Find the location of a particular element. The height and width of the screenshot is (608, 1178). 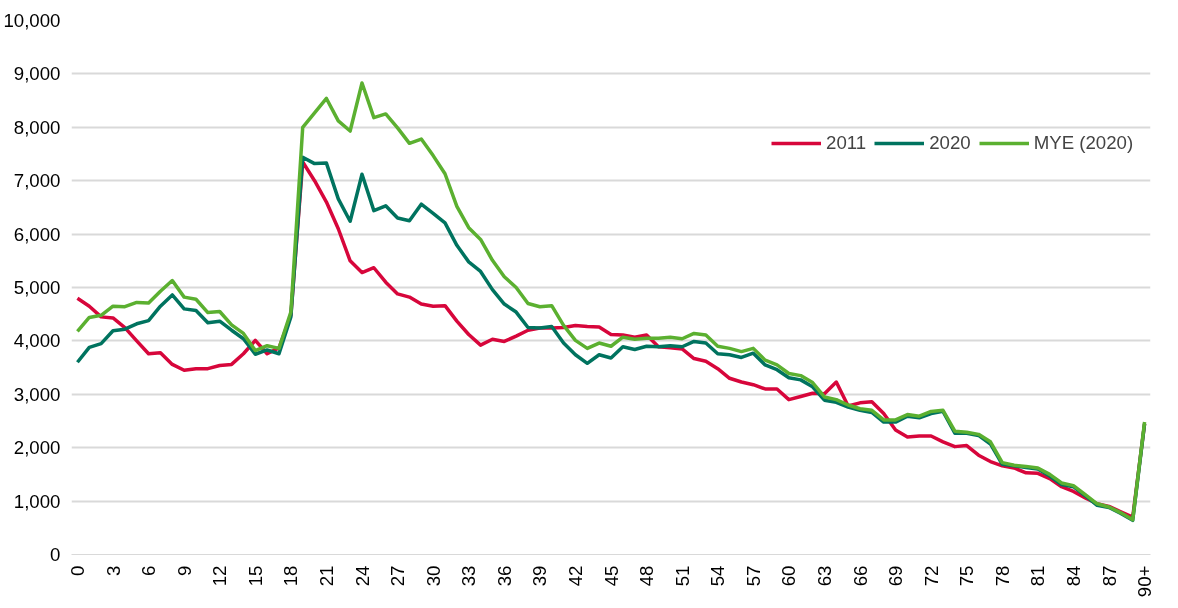

x-tick-label: 24 is located at coordinates (362, 576).